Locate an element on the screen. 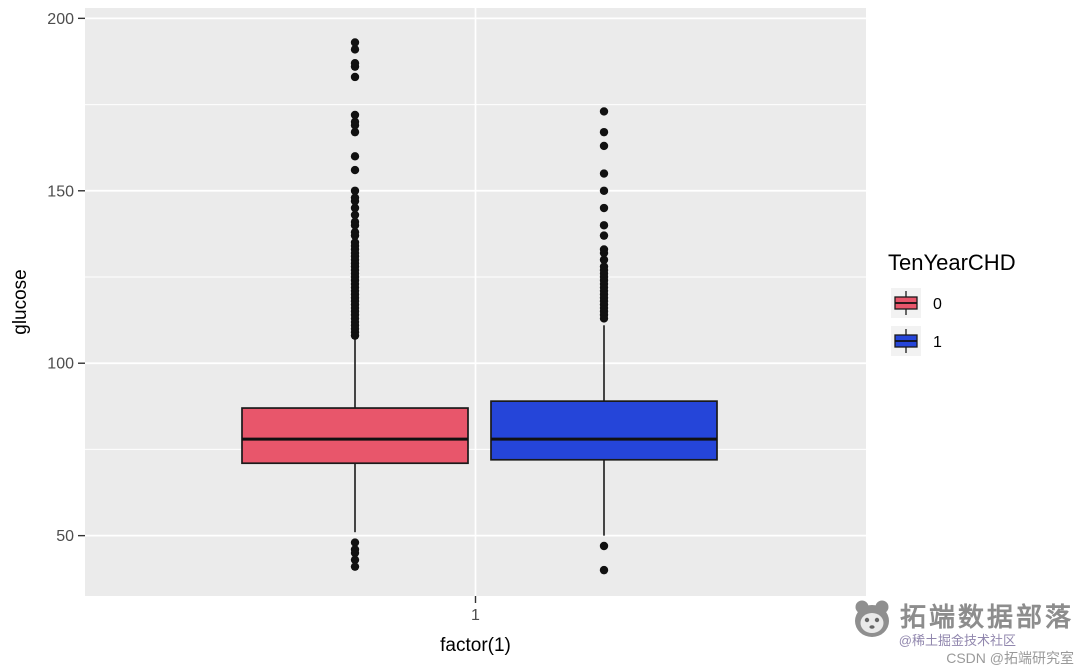  x-tick-label: 1 is located at coordinates (475, 615).